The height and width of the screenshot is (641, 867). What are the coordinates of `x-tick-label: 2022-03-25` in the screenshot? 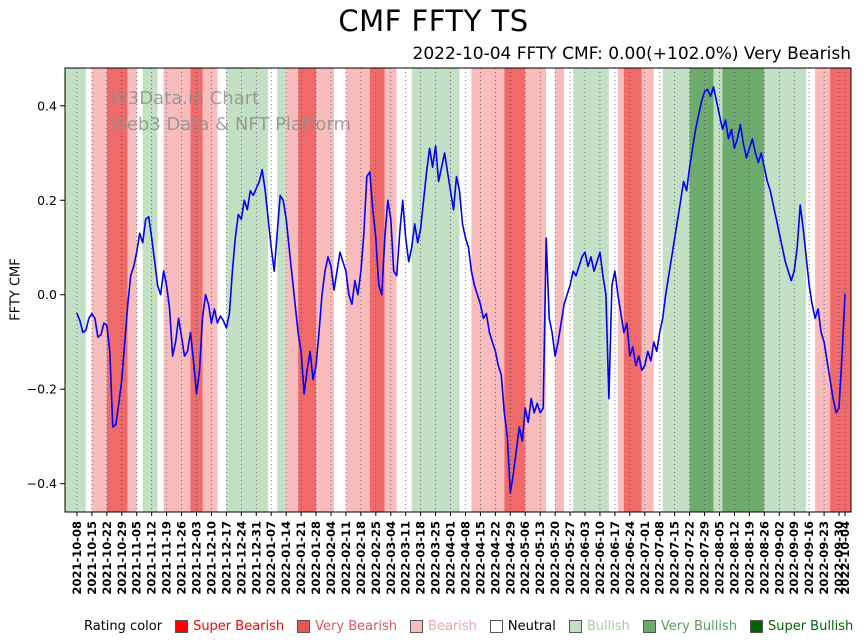 It's located at (436, 558).